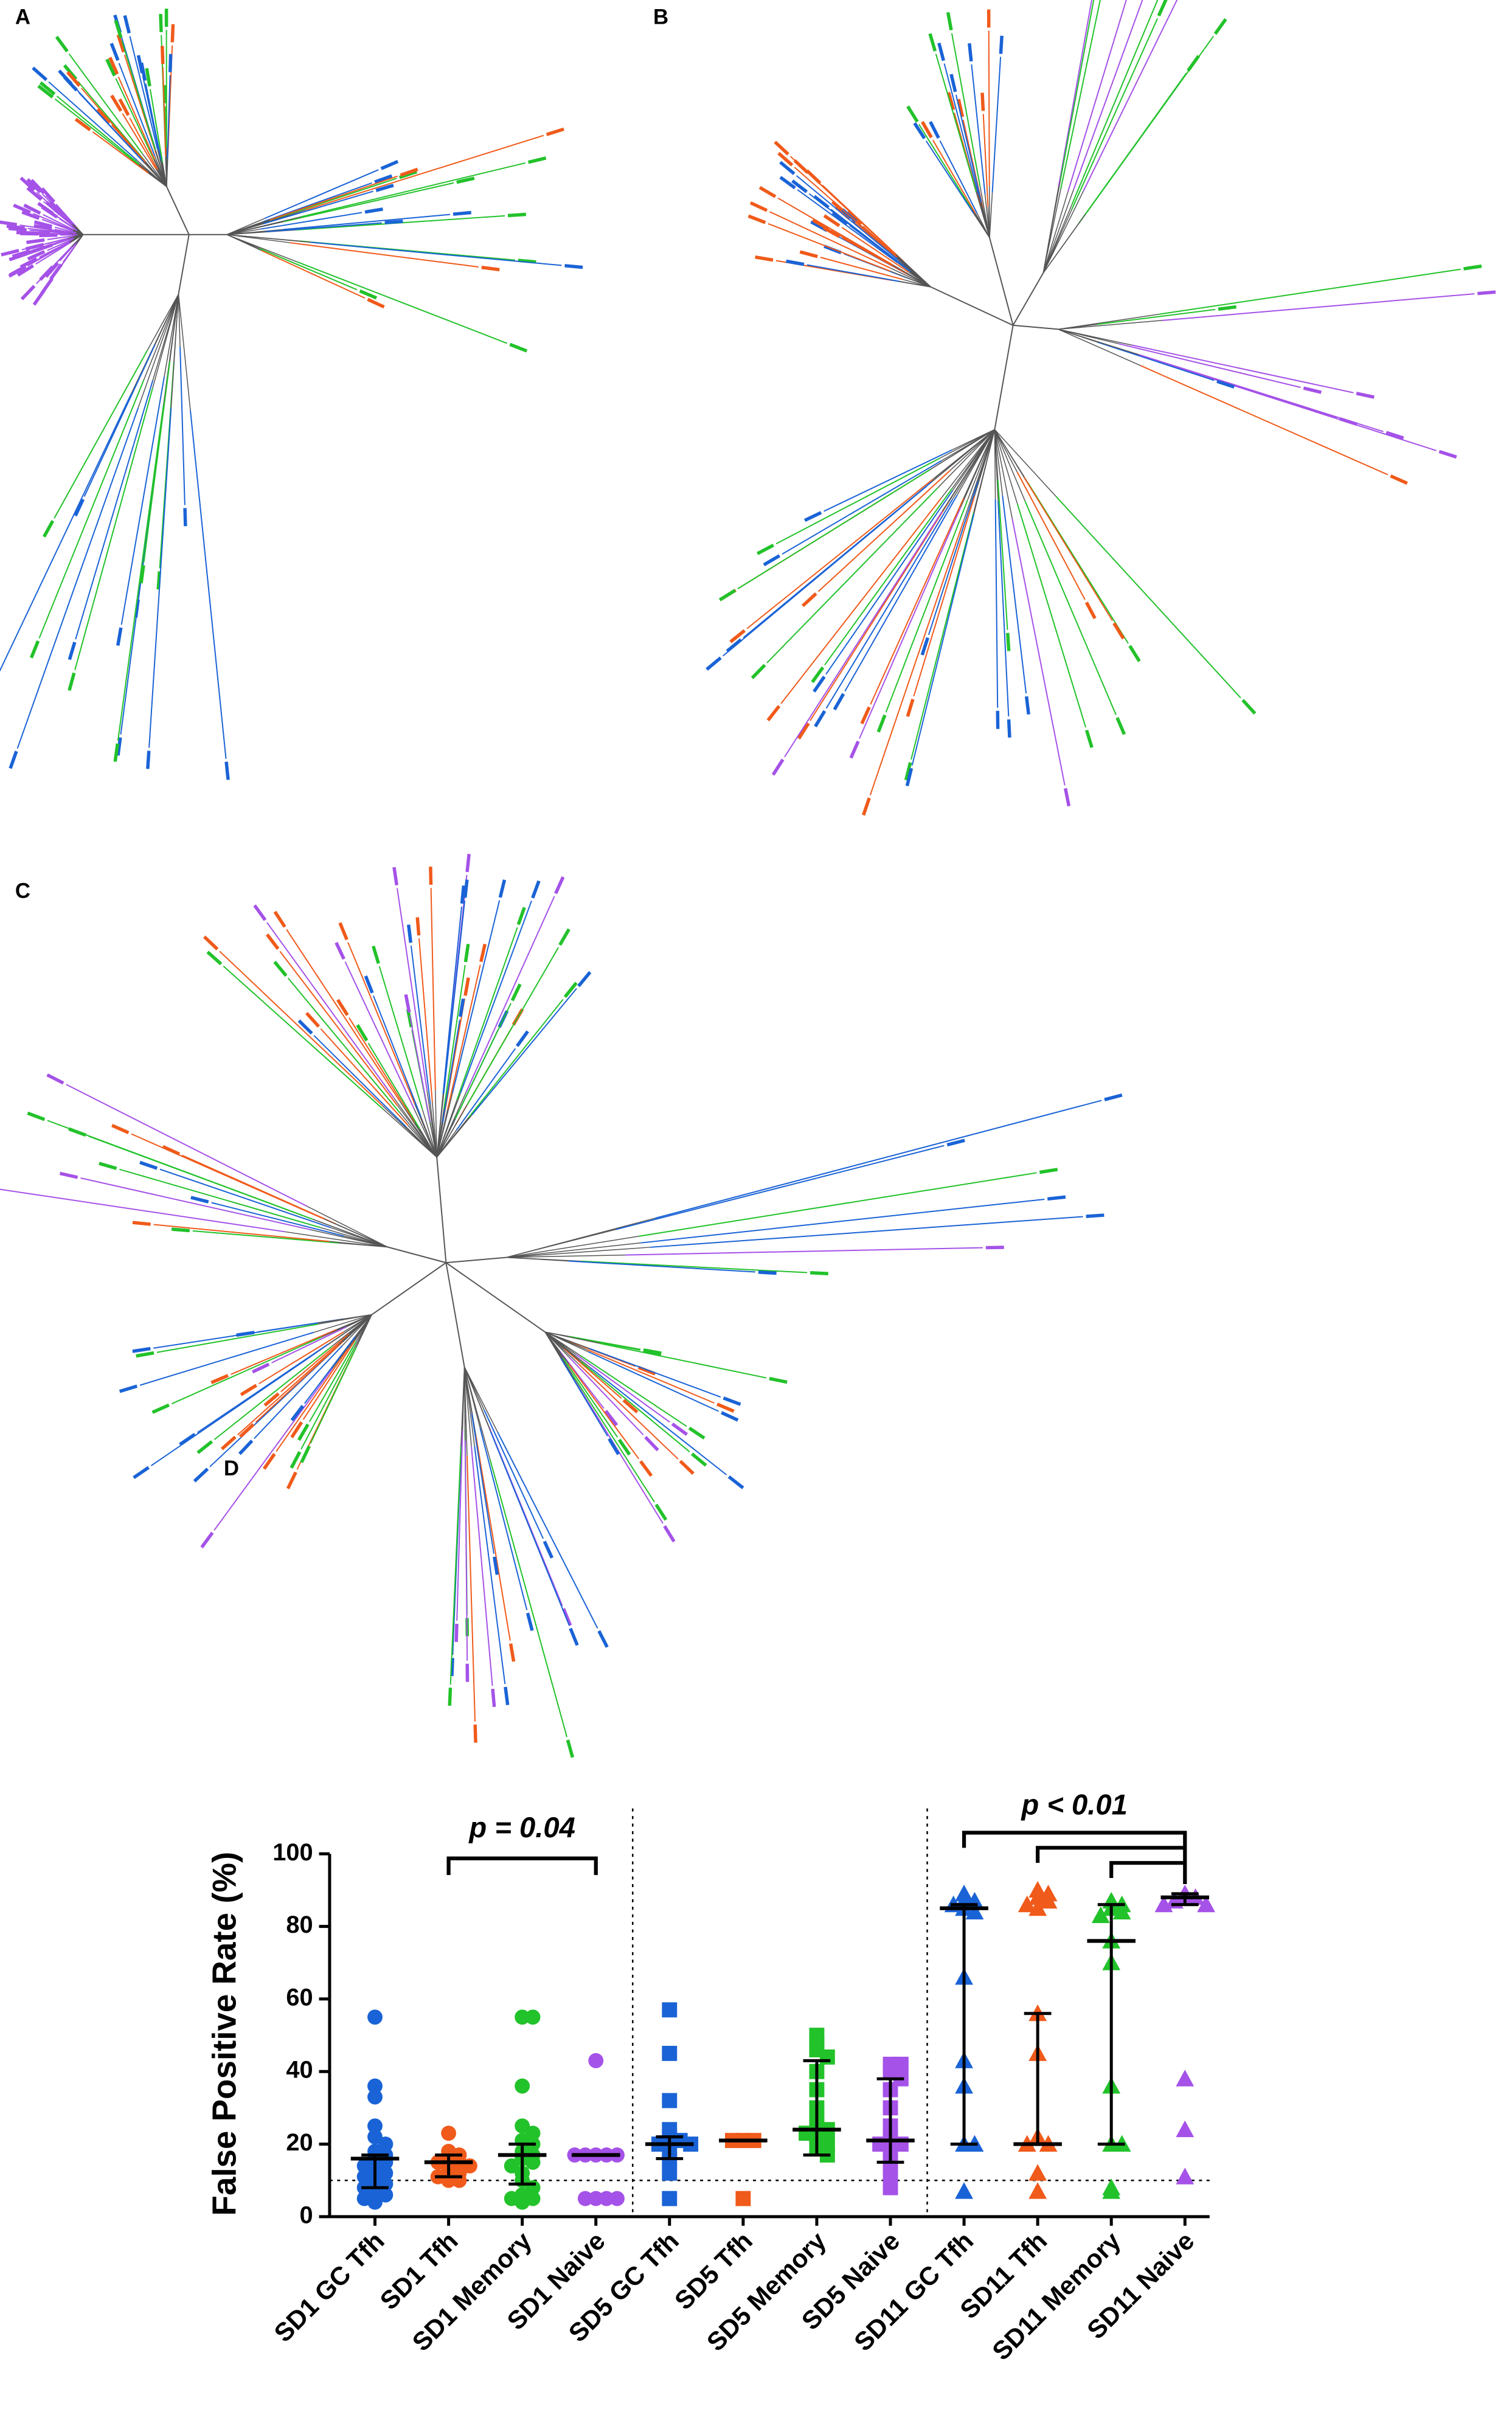  Describe the element at coordinates (521, 1828) in the screenshot. I see `p-value-annotation: p = 0.04` at that location.